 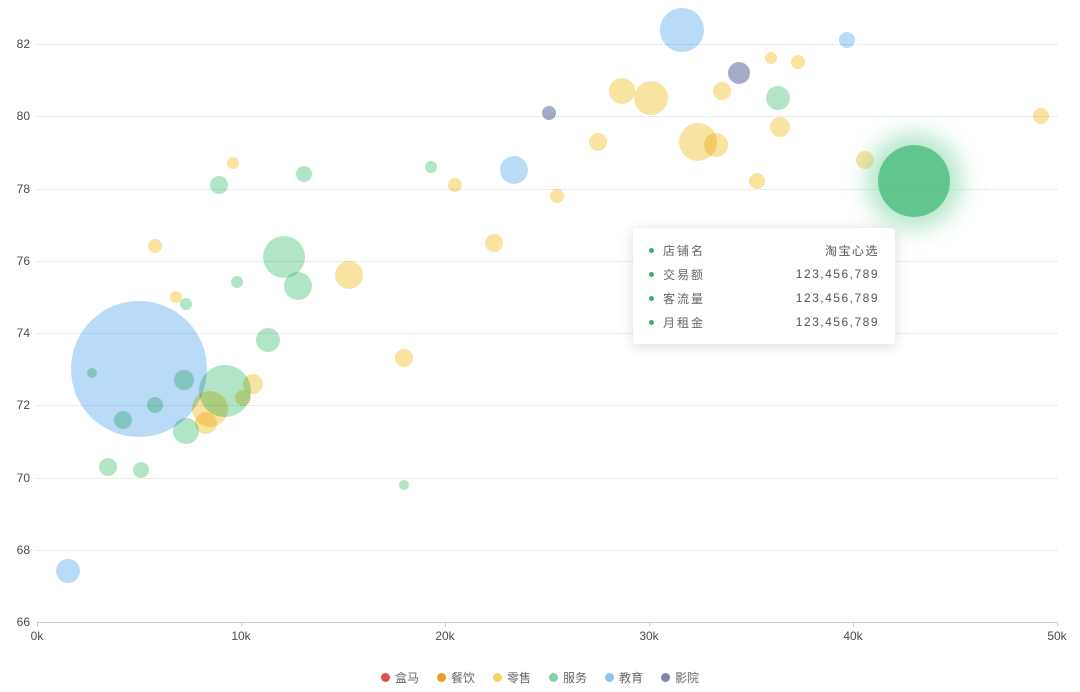 I want to click on tooltip-value: 淘宝心选, so click(x=851, y=250).